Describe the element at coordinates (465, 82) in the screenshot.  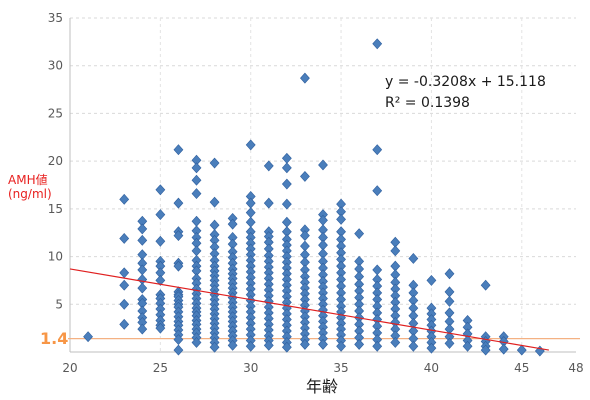
I see `trendline-equation: y = -0.3208x + 15.118` at that location.